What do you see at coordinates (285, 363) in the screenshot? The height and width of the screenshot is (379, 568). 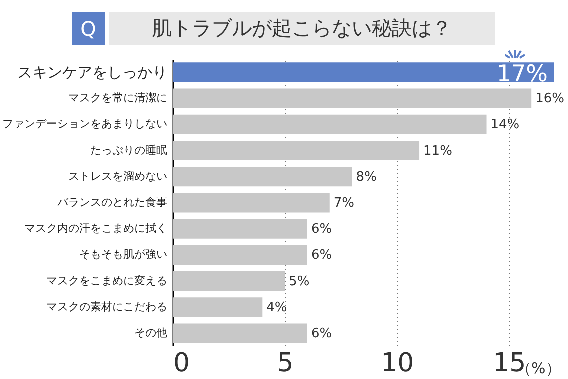 I see `x-tick-label: 5` at bounding box center [285, 363].